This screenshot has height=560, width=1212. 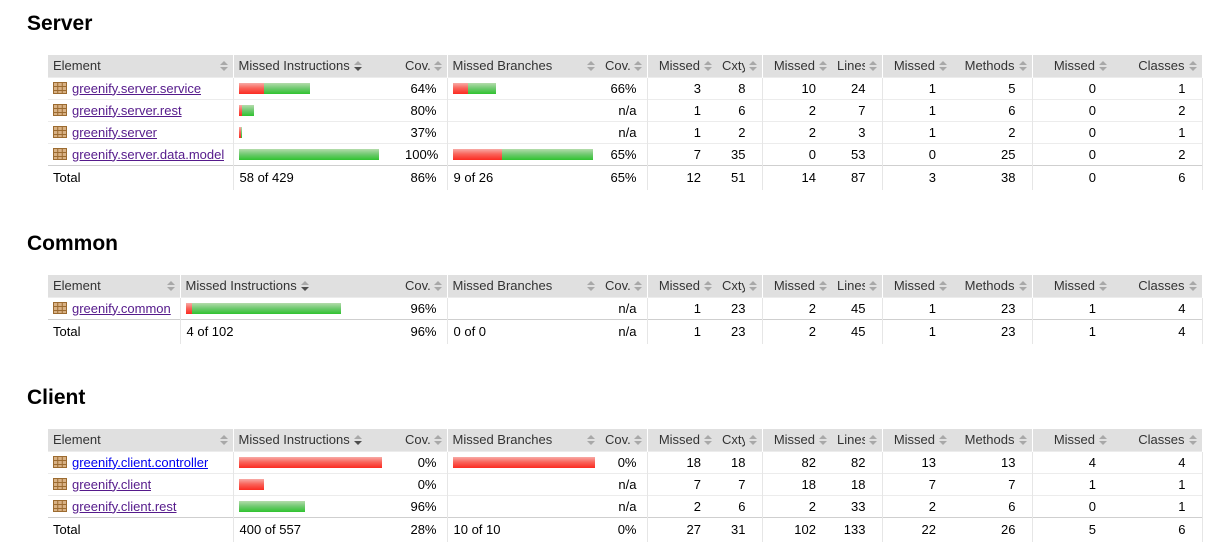 What do you see at coordinates (124, 506) in the screenshot?
I see `package-link: greenify.client.rest` at bounding box center [124, 506].